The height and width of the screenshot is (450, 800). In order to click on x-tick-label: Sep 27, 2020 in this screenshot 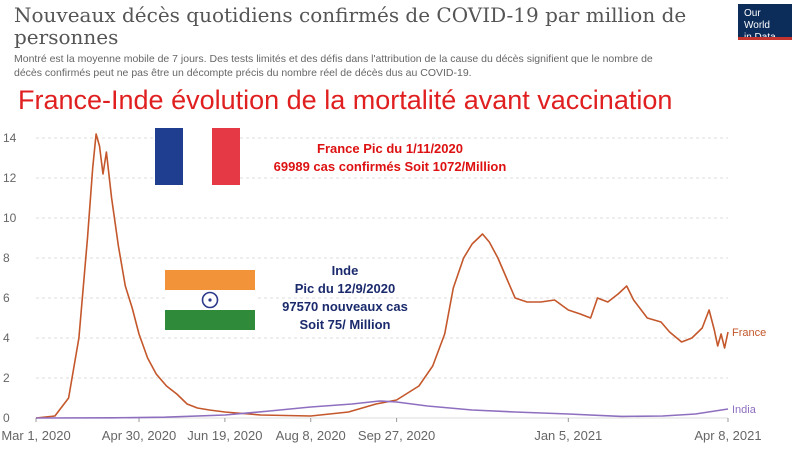, I will do `click(396, 435)`.